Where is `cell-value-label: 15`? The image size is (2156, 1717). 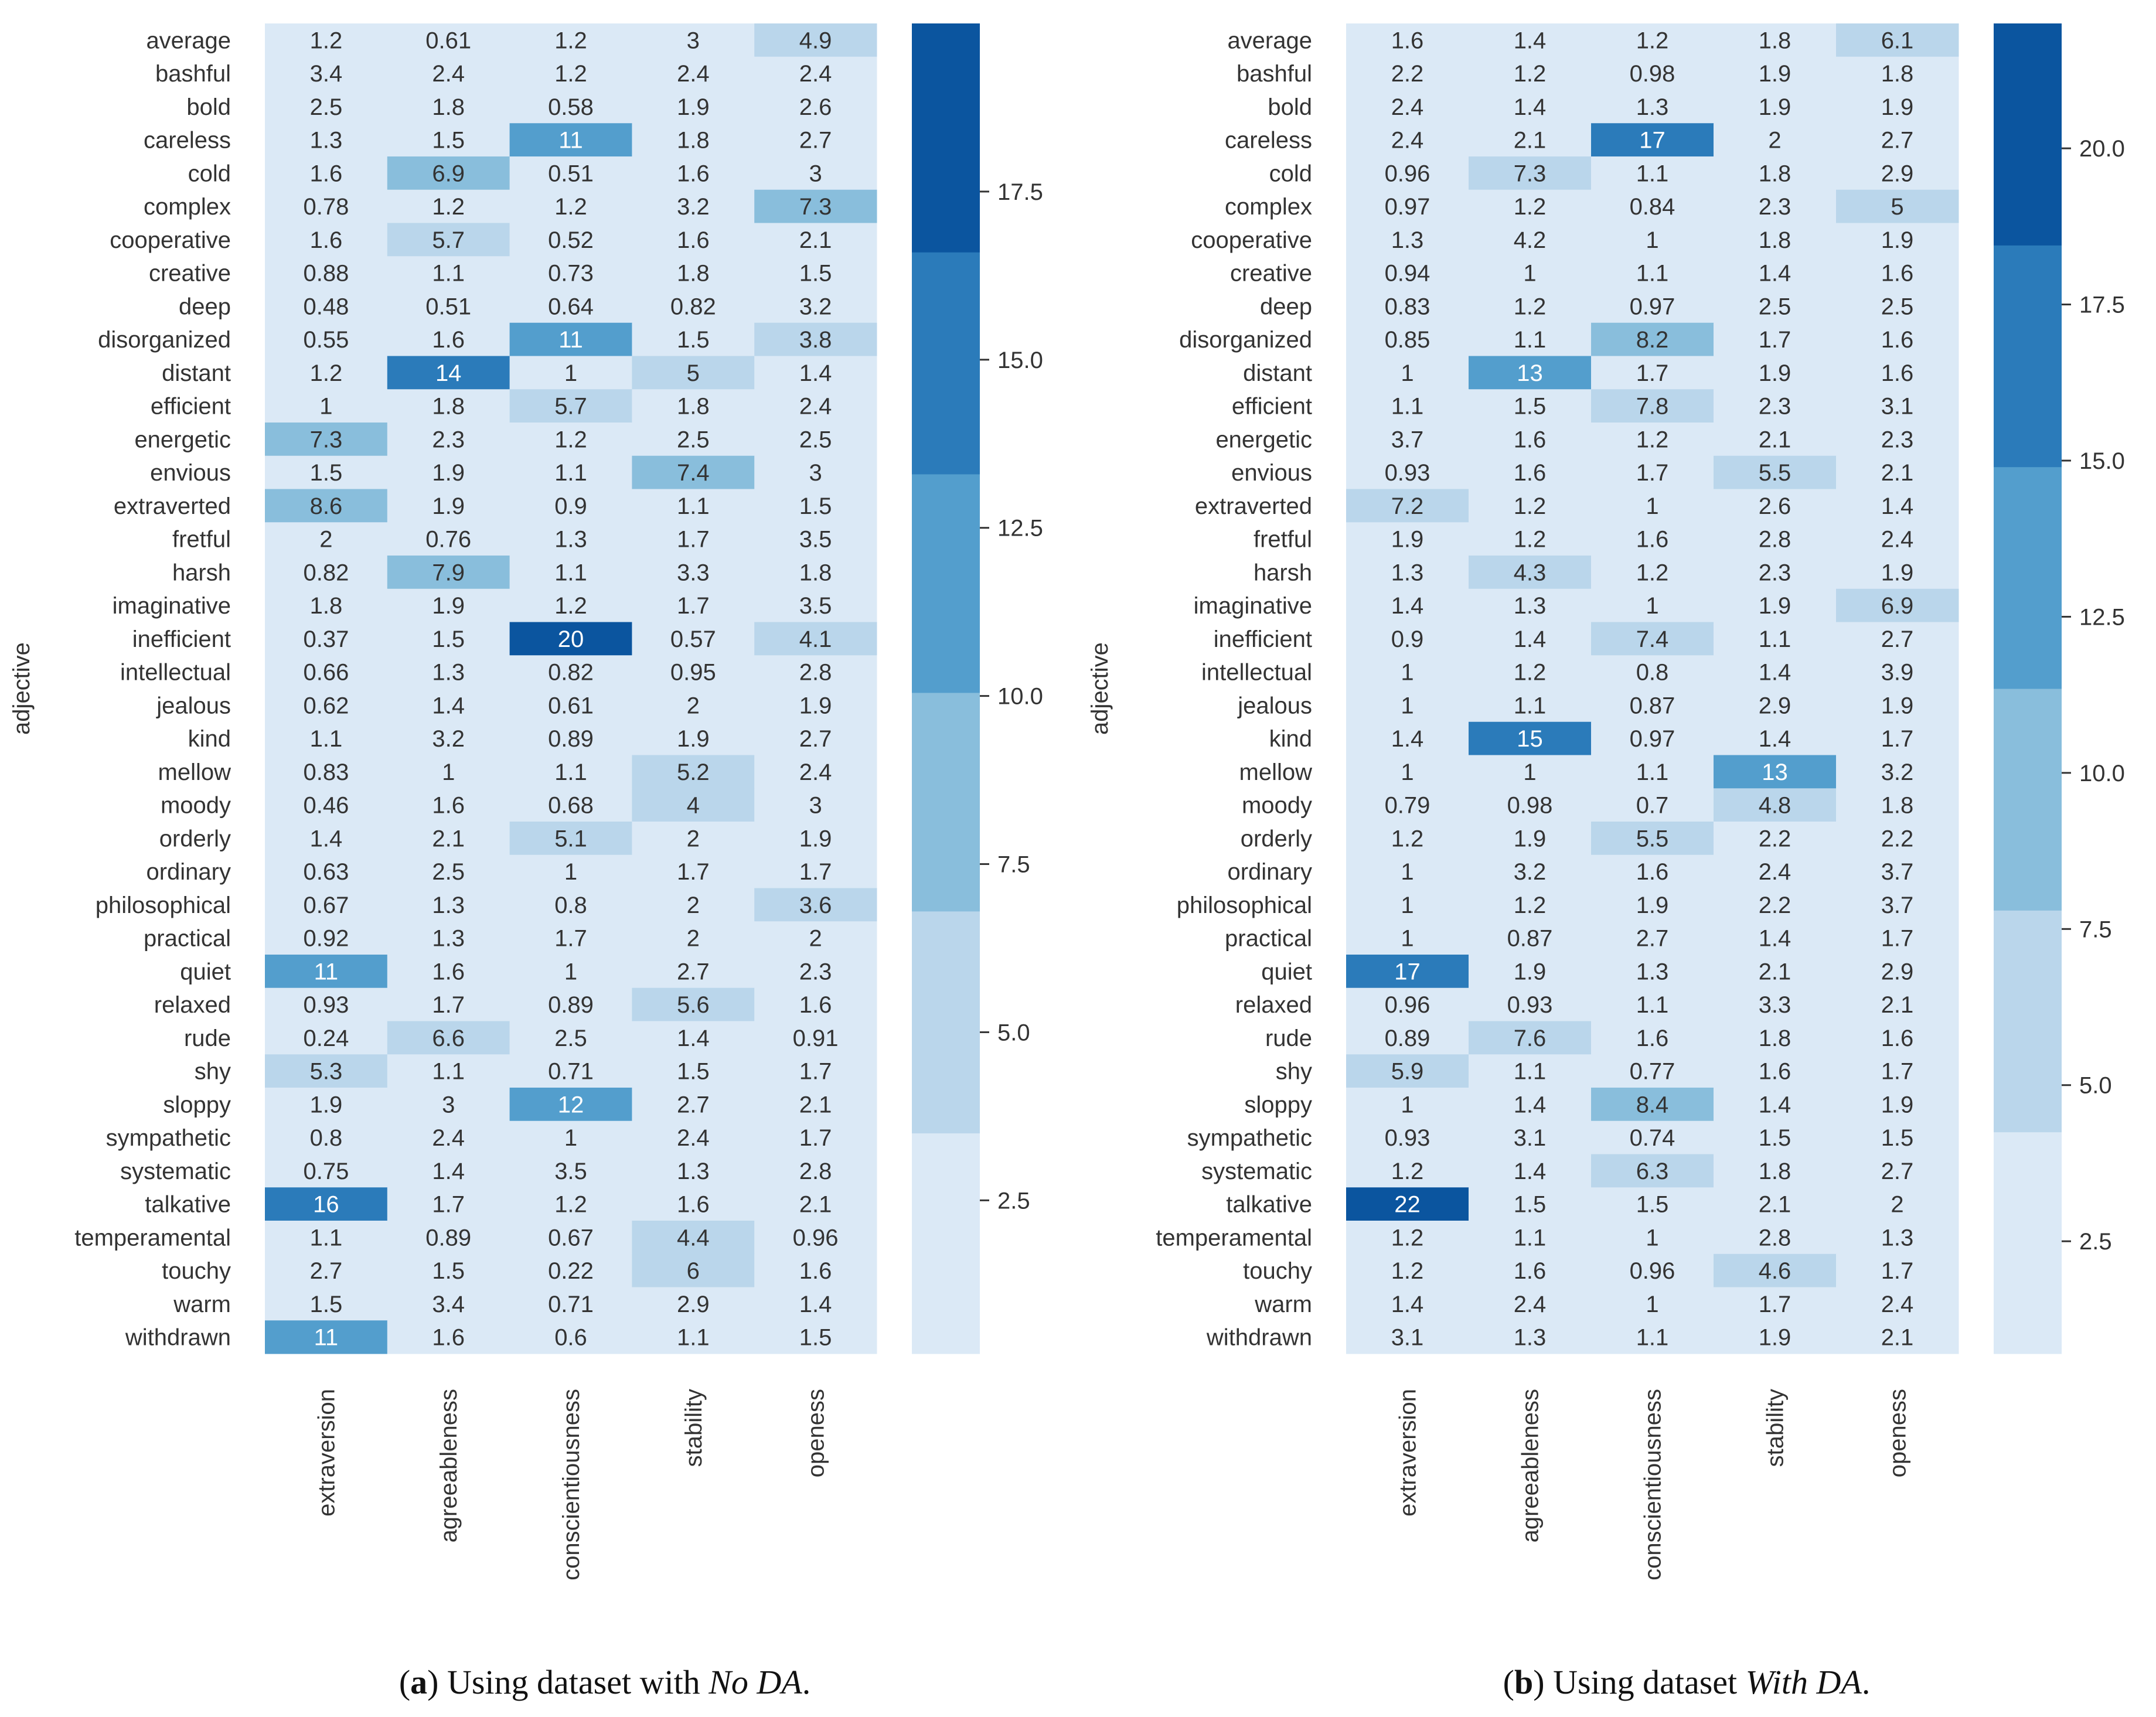 cell-value-label: 15 is located at coordinates (1530, 739).